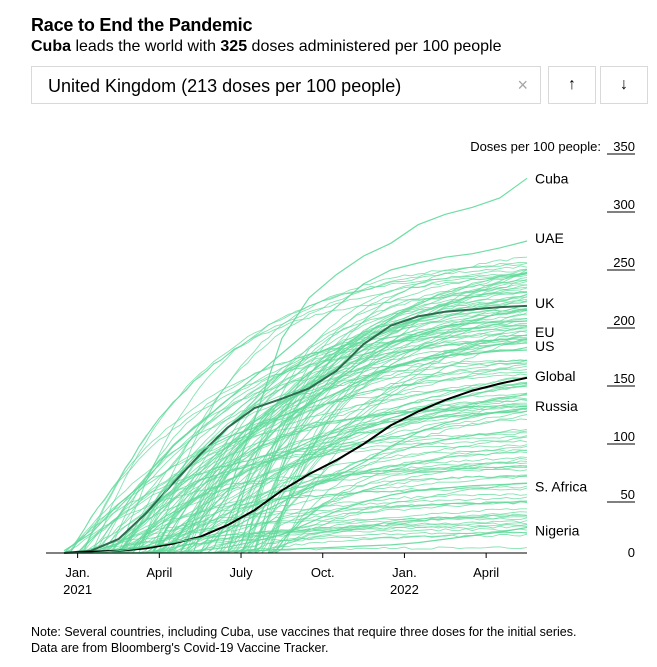 The image size is (657, 667). Describe the element at coordinates (544, 346) in the screenshot. I see `series-end-label: US` at that location.